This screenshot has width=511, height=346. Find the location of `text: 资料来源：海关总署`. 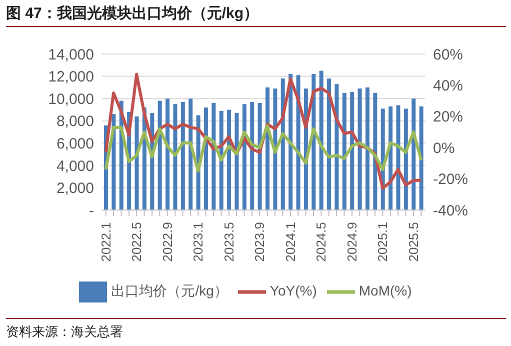

text: 资料来源：海关总署 is located at coordinates (256, 329).